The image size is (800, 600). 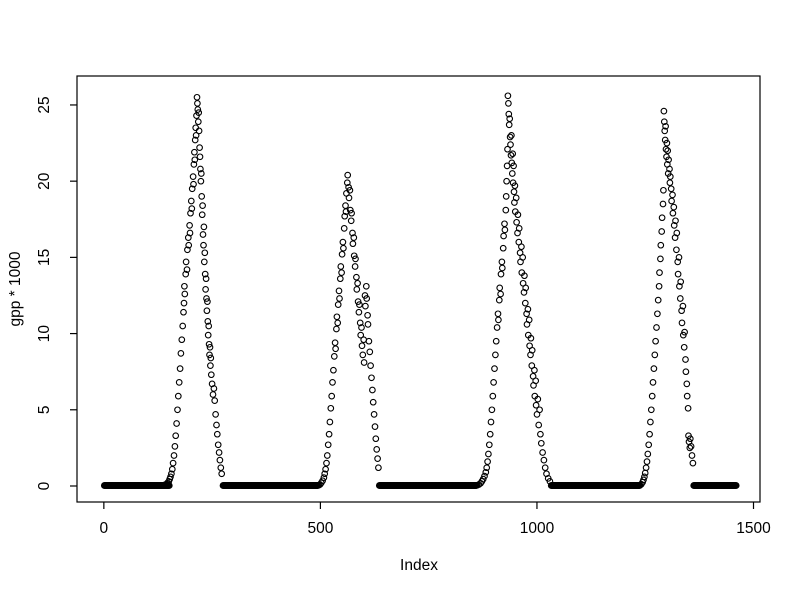 I want to click on y-tick-label: 10, so click(x=44, y=334).